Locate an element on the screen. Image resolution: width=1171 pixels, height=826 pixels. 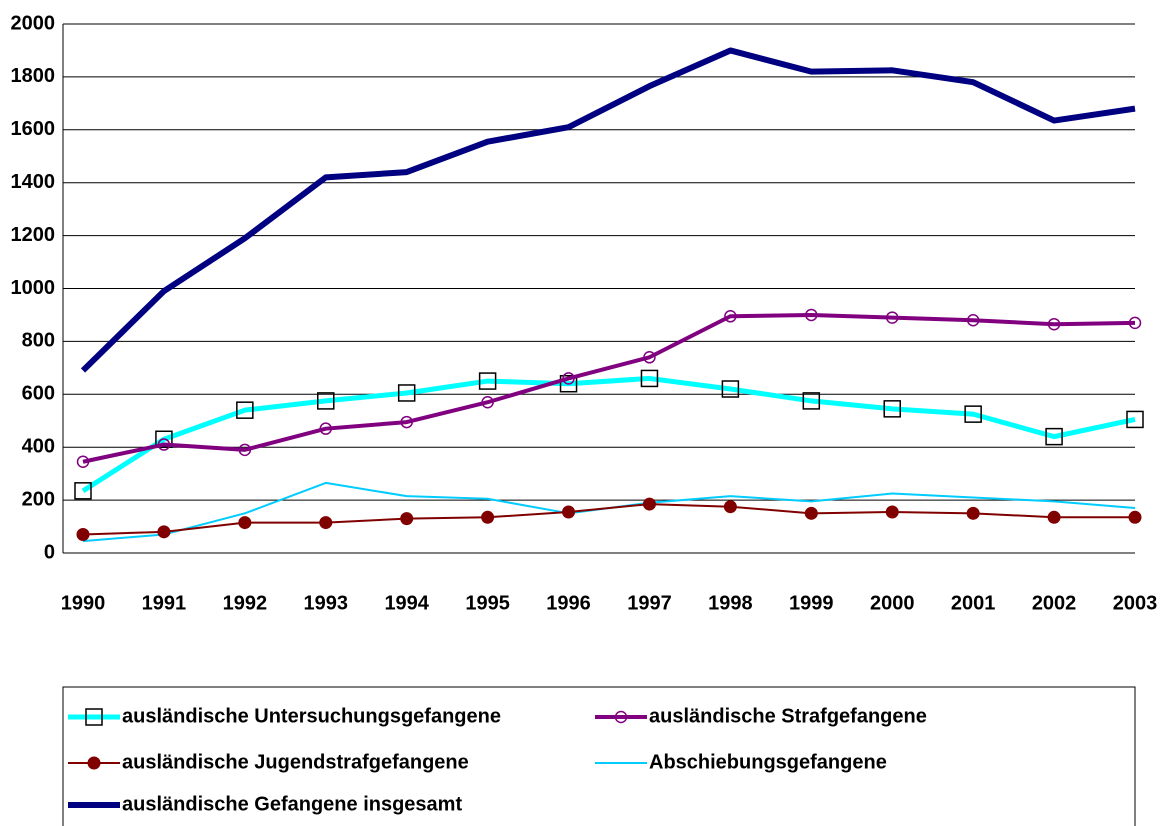
legend-label: ausländische Strafgefangene is located at coordinates (788, 716).